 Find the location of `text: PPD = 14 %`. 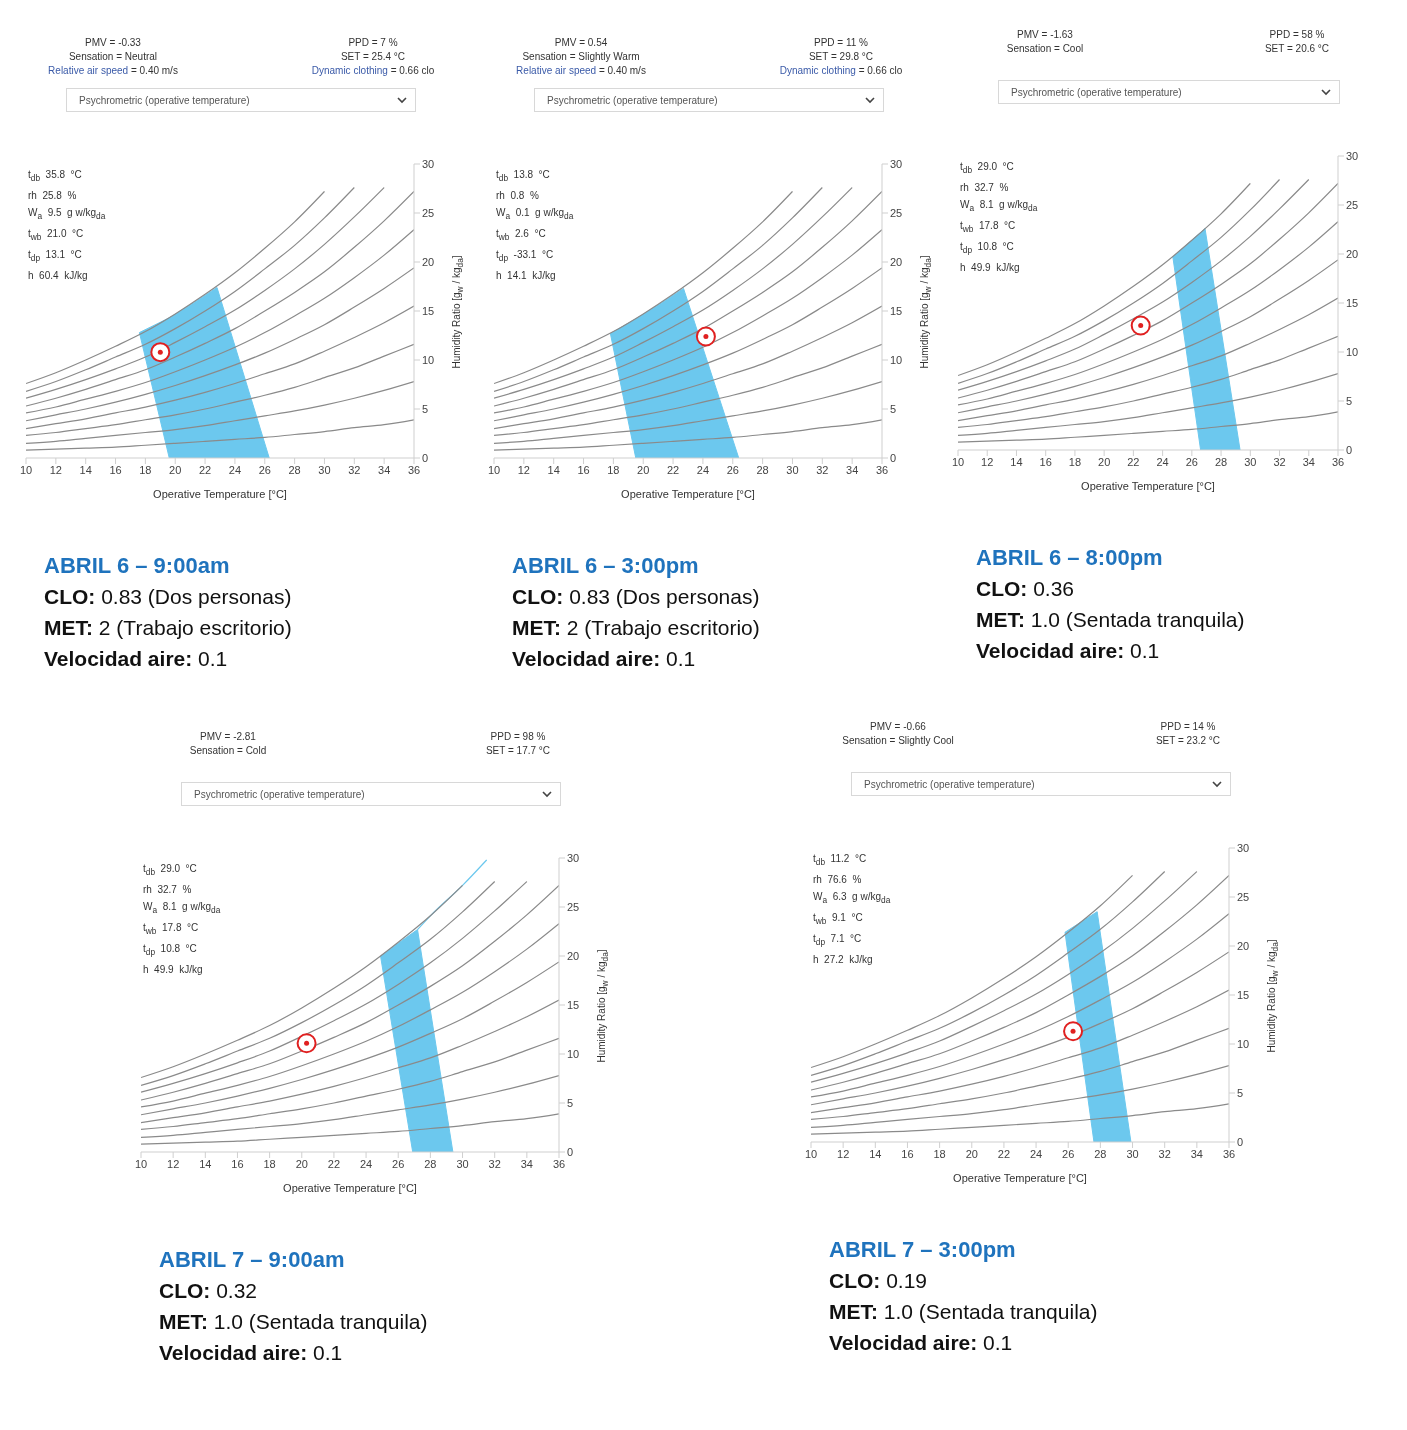

text: PPD = 14 % is located at coordinates (1188, 726).